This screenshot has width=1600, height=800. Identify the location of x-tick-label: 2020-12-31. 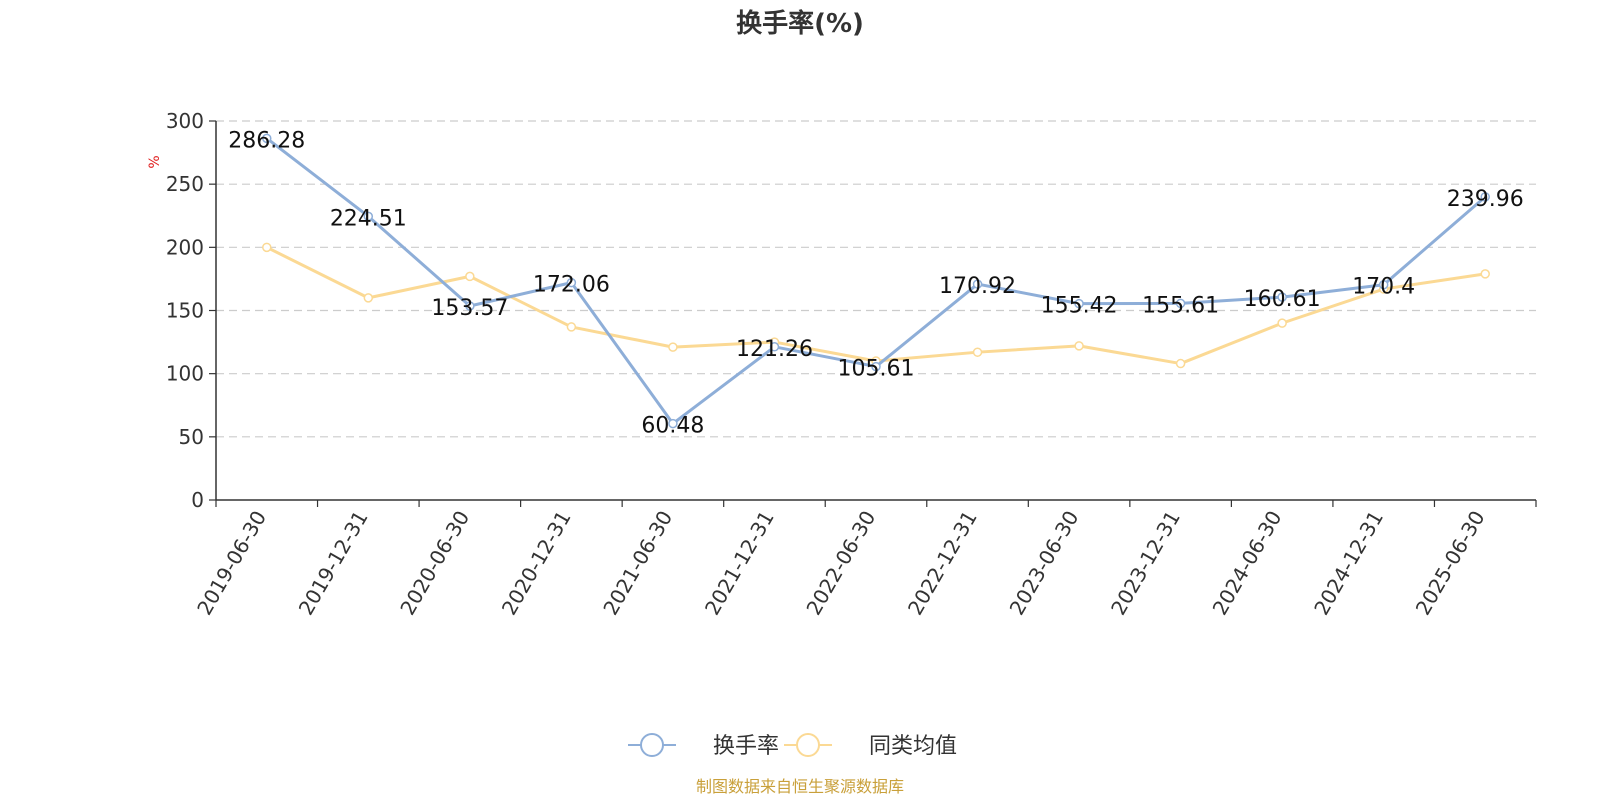
(536, 563).